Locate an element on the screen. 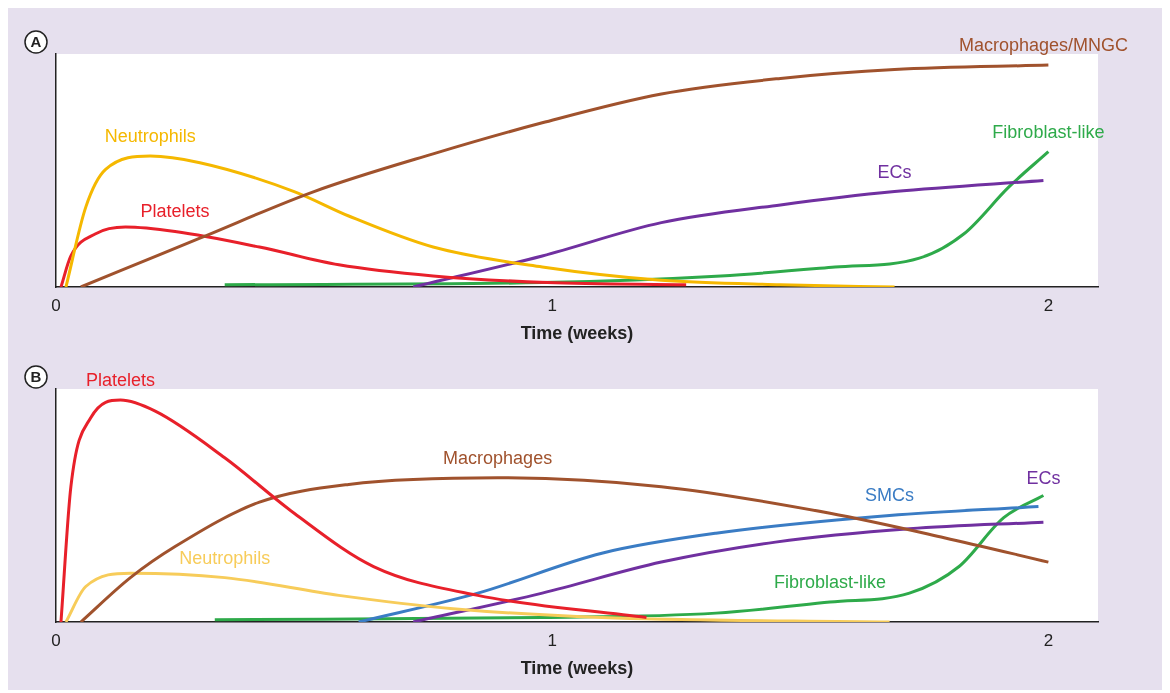 The image size is (1170, 693). series-label: Macrophages is located at coordinates (498, 457).